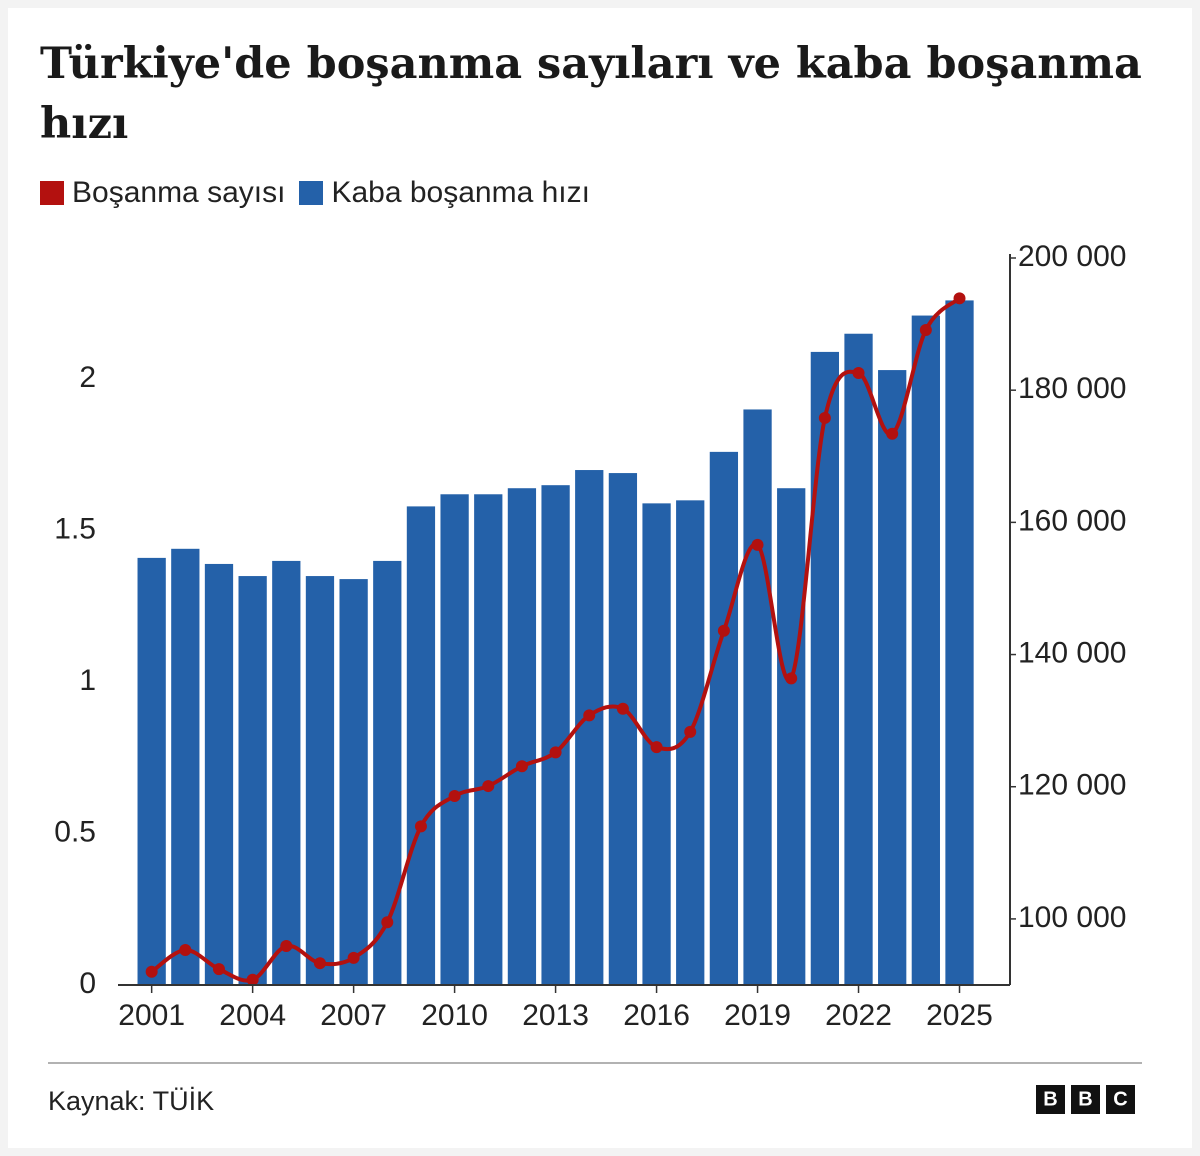 Image resolution: width=1200 pixels, height=1156 pixels. What do you see at coordinates (1072, 917) in the screenshot?
I see `y2-tick-label: 100 000` at bounding box center [1072, 917].